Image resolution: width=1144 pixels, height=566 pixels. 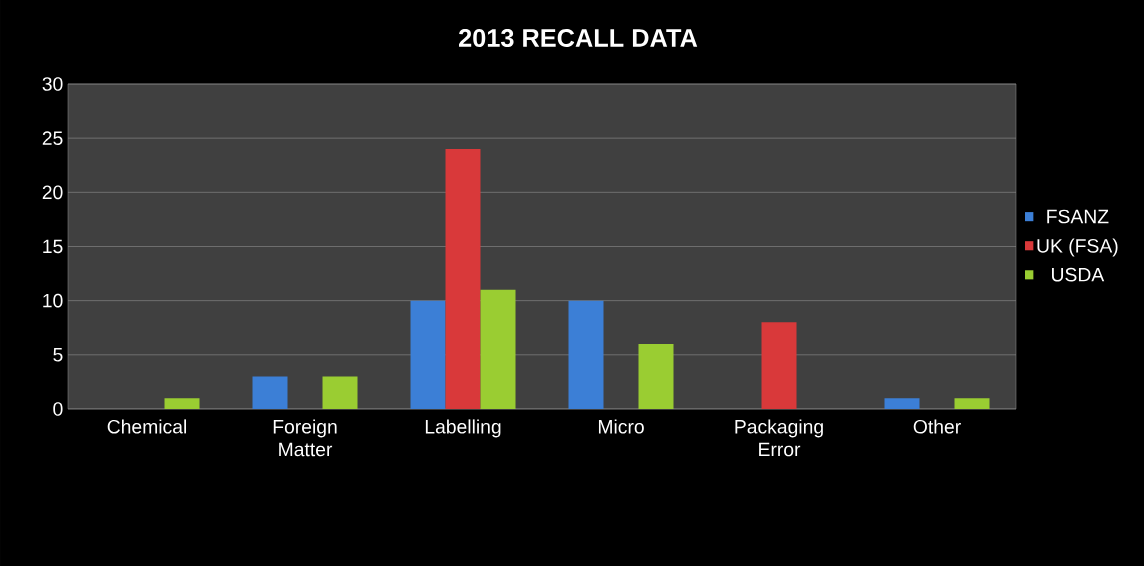 What do you see at coordinates (1078, 274) in the screenshot?
I see `legend-label: USDA` at bounding box center [1078, 274].